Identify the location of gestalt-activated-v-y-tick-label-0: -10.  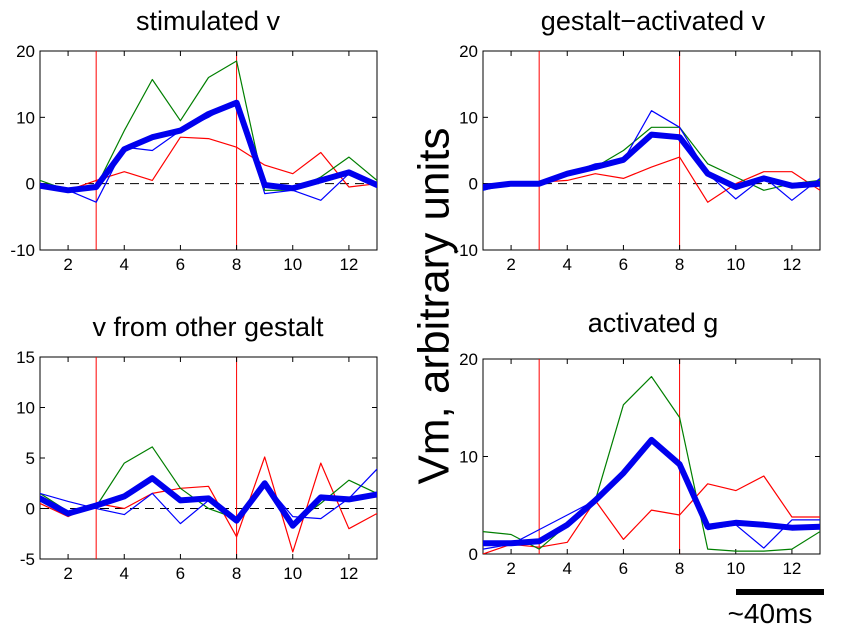
(465, 250).